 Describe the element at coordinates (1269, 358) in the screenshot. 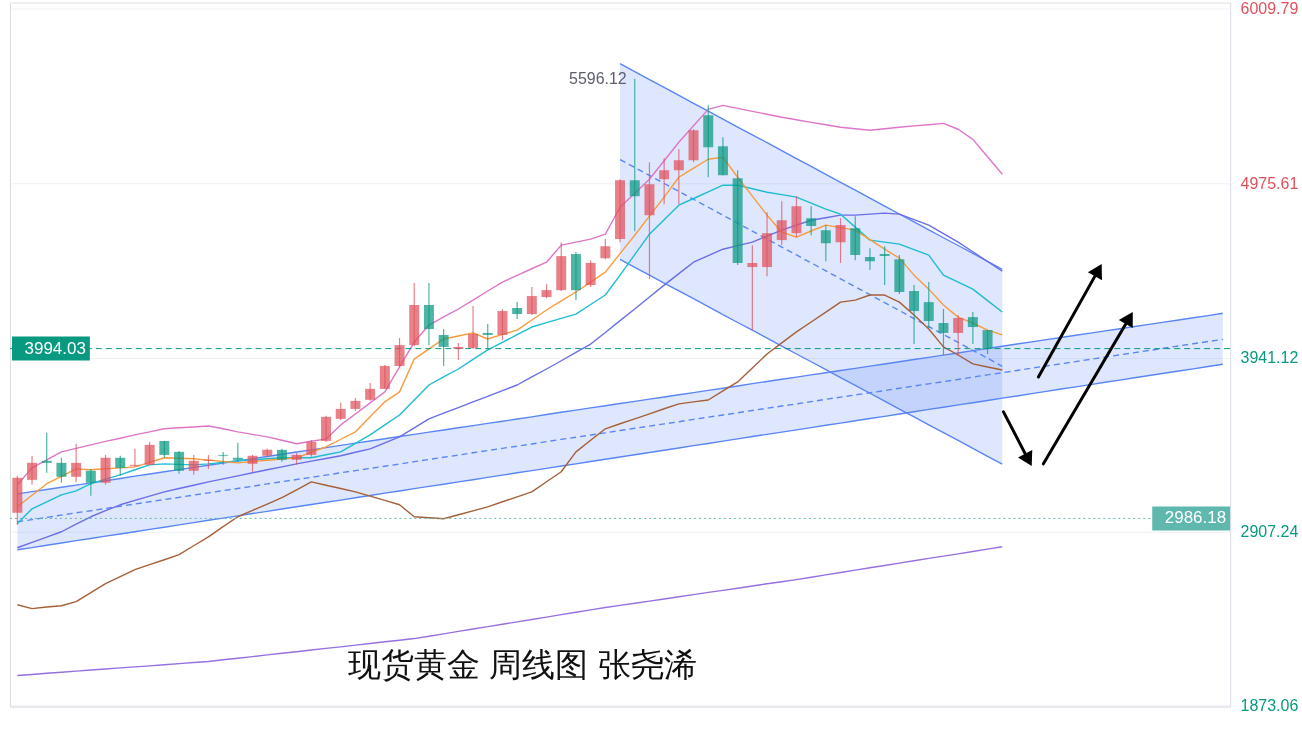

I see `y-tick-label: 3941.12` at that location.